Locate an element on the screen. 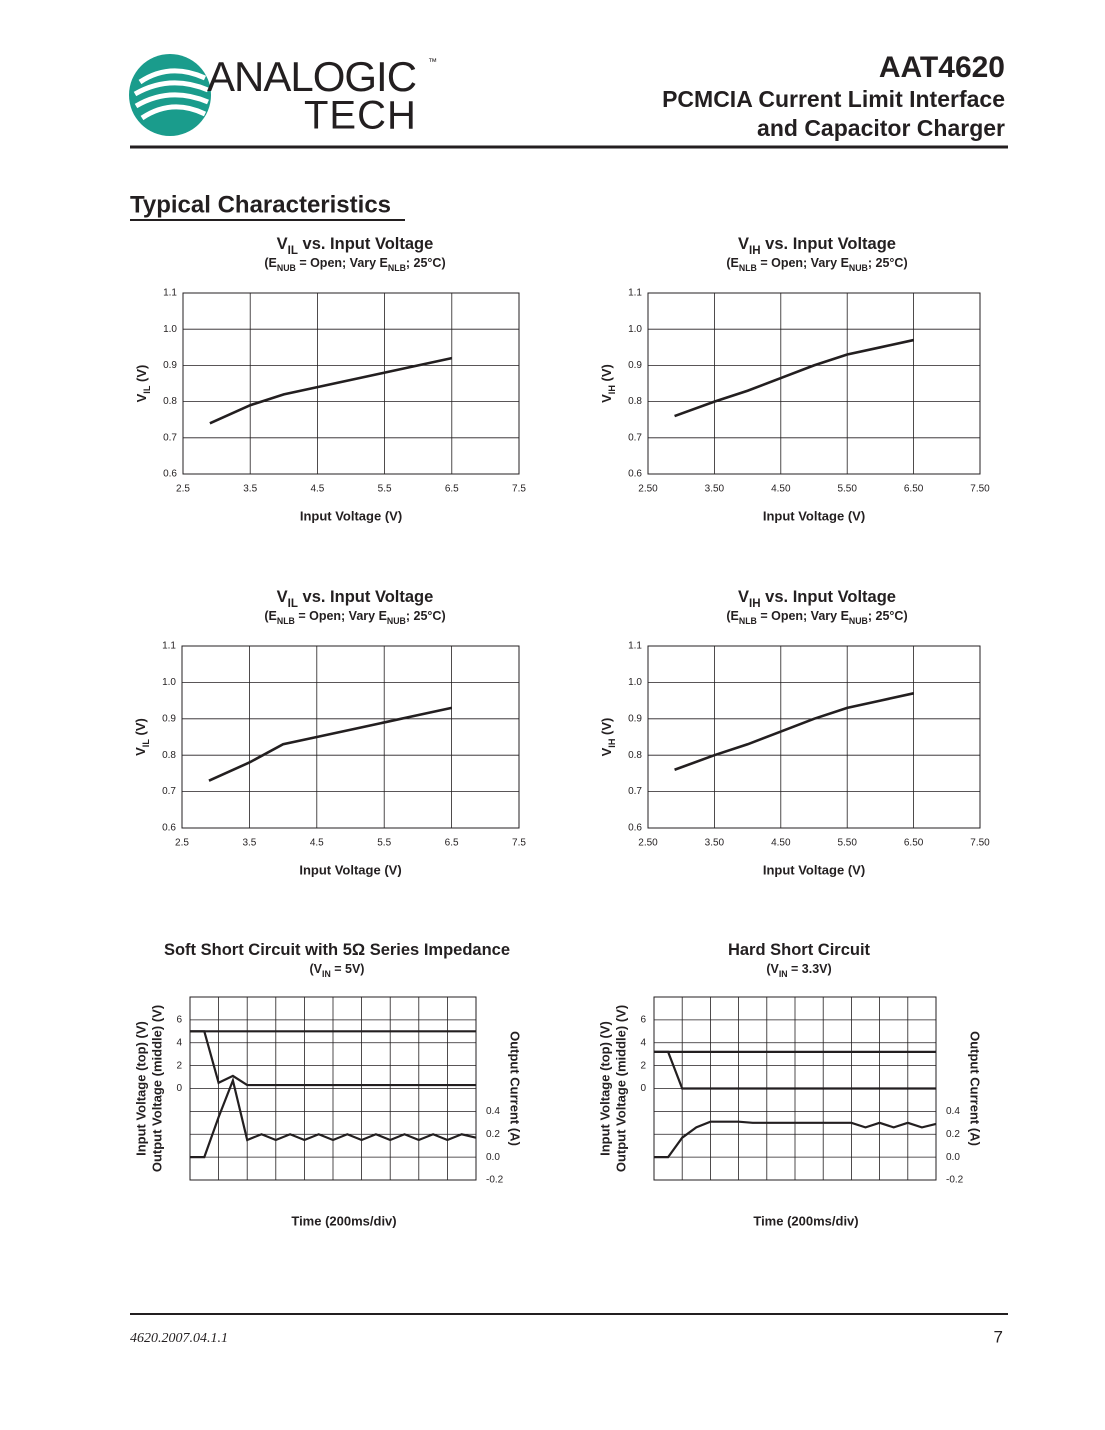 This screenshot has height=1430, width=1105. chart-title-part: IL is located at coordinates (293, 604).